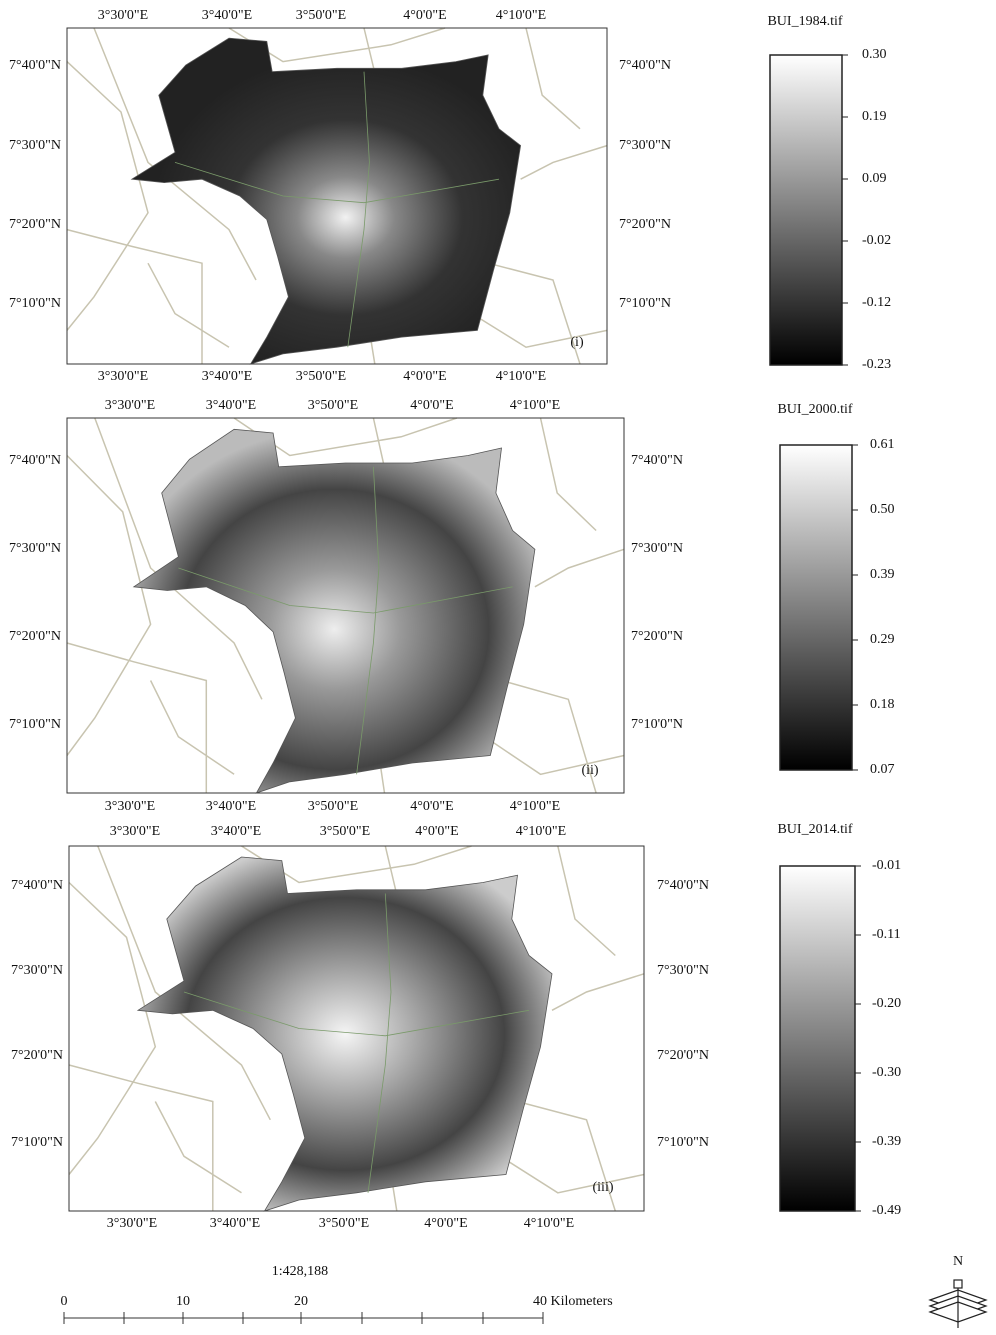 The width and height of the screenshot is (996, 1335). Describe the element at coordinates (882, 444) in the screenshot. I see `legend-tick-label: 0.61` at that location.